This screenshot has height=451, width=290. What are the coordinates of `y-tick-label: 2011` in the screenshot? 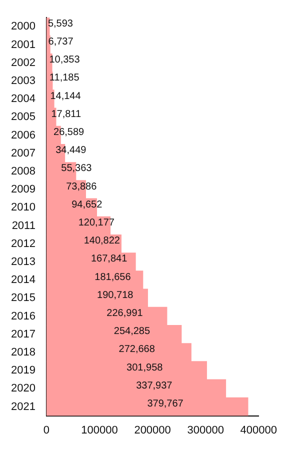 It's located at (24, 226).